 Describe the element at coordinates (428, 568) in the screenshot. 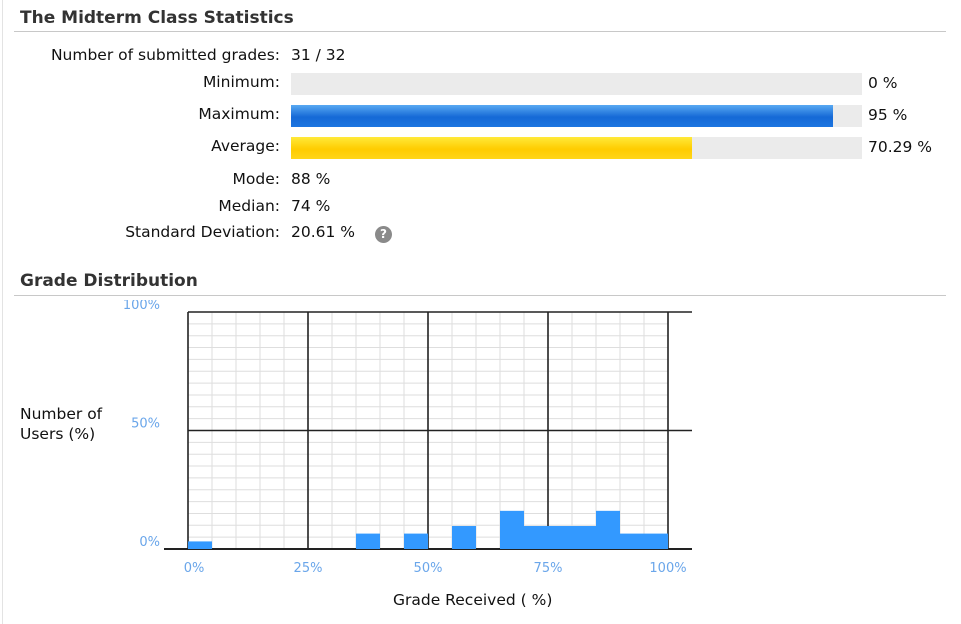

I see `x-tick-label: 50%` at that location.